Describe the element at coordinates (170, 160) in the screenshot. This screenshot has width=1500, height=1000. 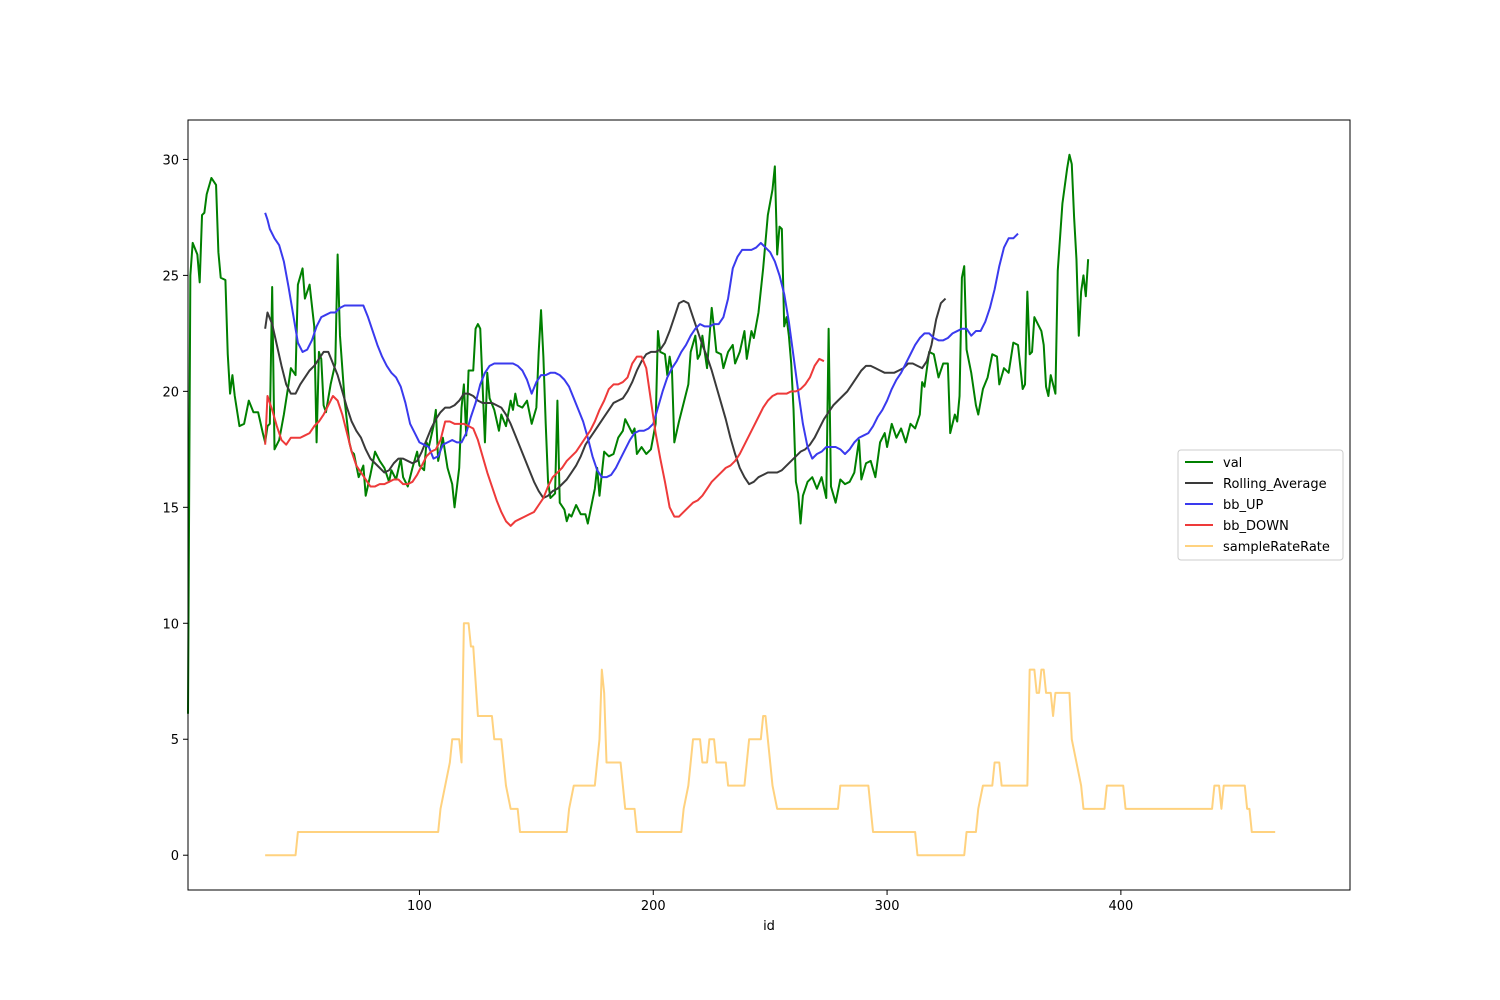
I see `y-tick-label: 30` at that location.